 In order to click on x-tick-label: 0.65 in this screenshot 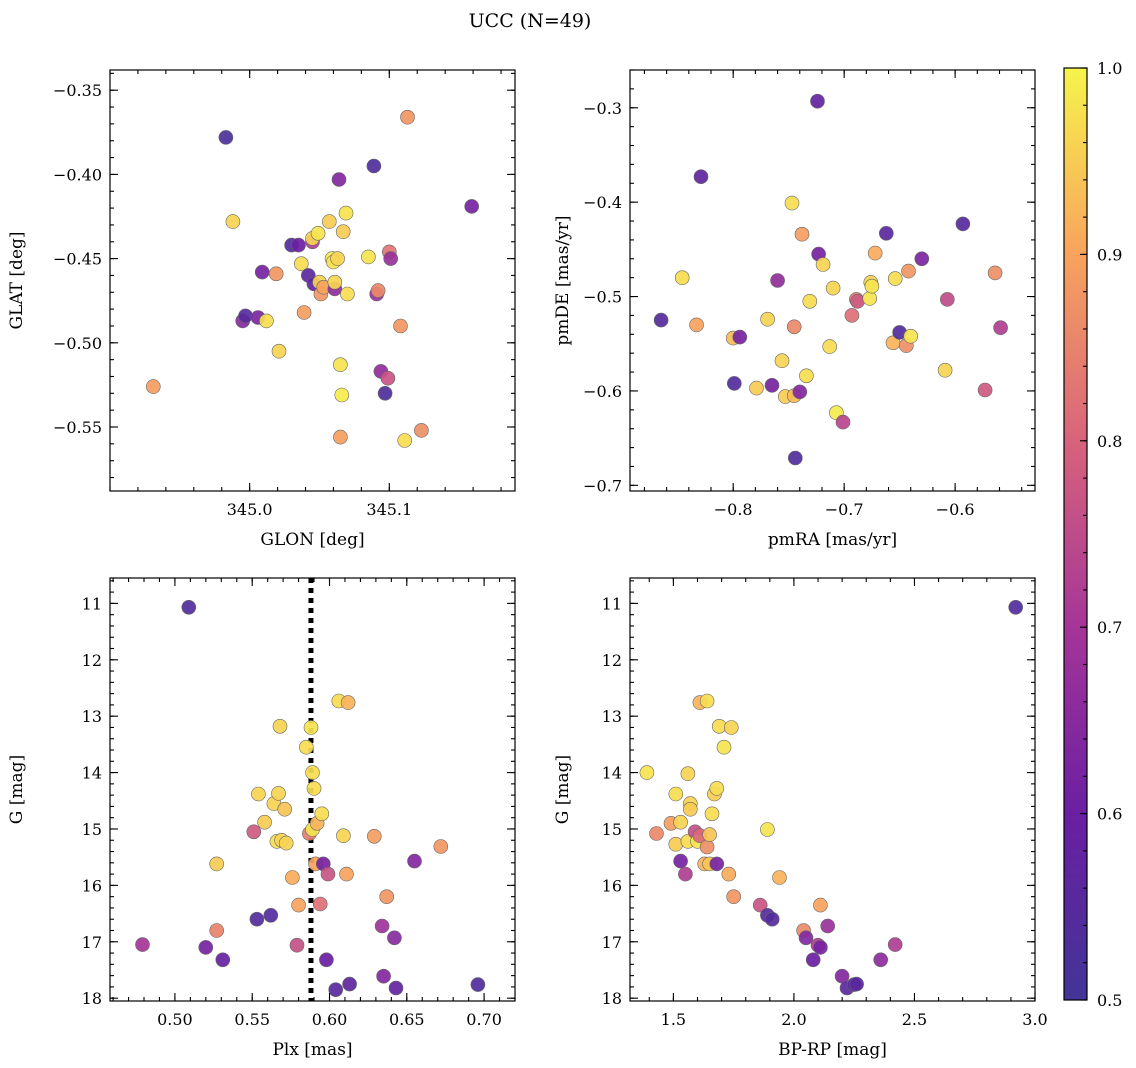, I will do `click(407, 1019)`.